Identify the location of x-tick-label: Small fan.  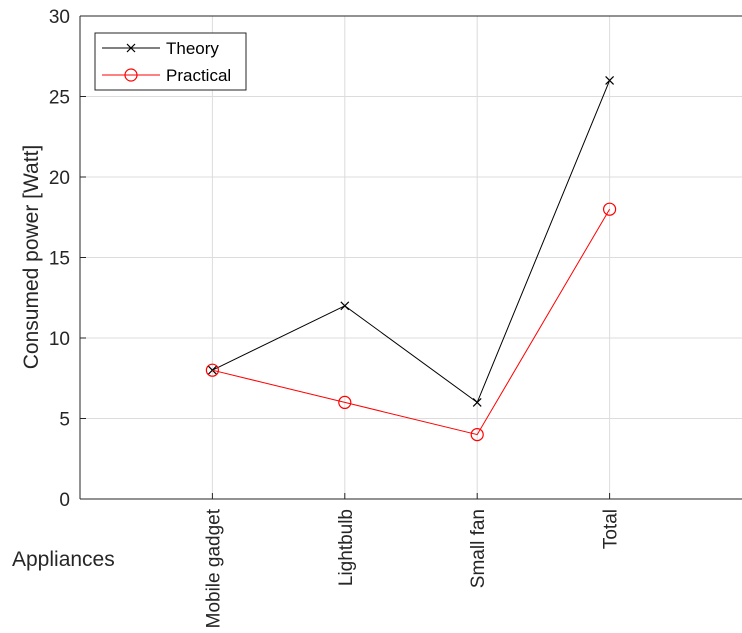
(478, 548).